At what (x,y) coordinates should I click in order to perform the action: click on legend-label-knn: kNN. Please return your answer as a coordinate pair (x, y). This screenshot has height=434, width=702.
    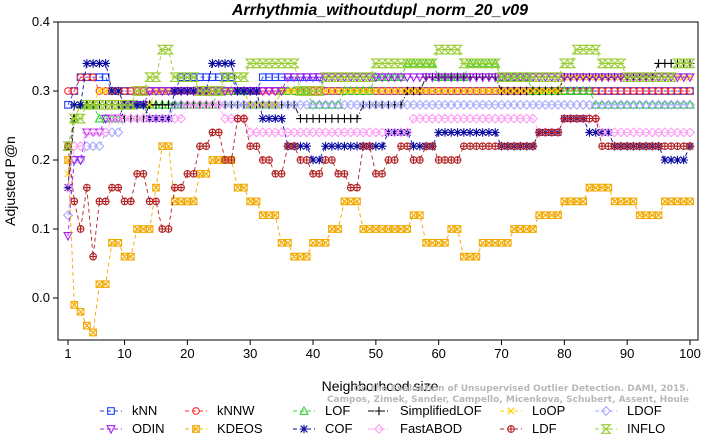
    Looking at the image, I should click on (144, 410).